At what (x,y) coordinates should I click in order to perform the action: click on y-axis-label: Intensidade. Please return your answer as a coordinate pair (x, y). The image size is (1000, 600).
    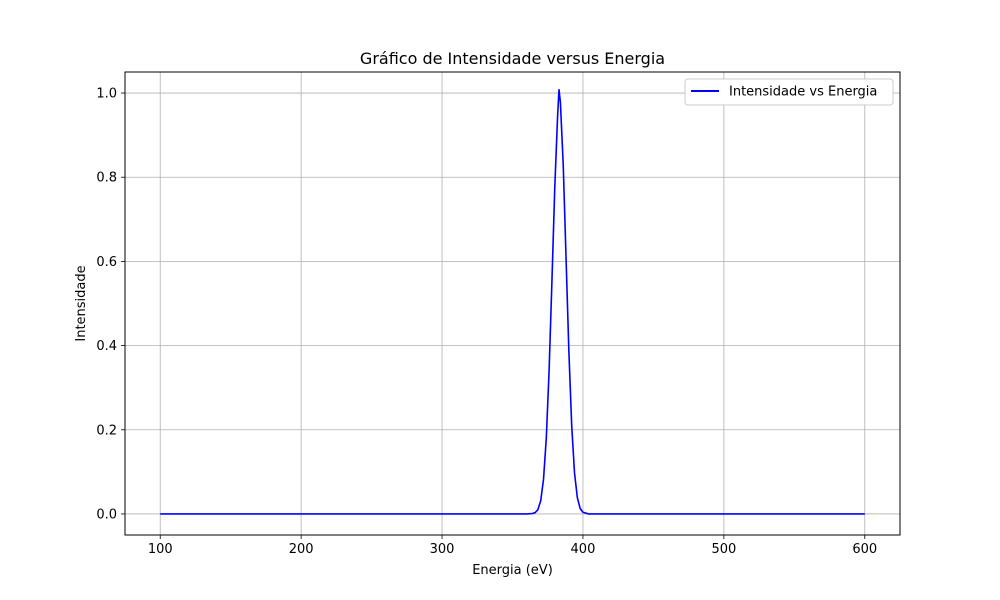
    Looking at the image, I should click on (81, 303).